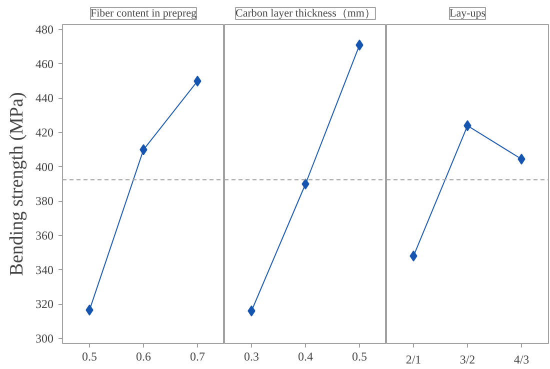  Describe the element at coordinates (45, 269) in the screenshot. I see `y-tick-label: 340` at that location.